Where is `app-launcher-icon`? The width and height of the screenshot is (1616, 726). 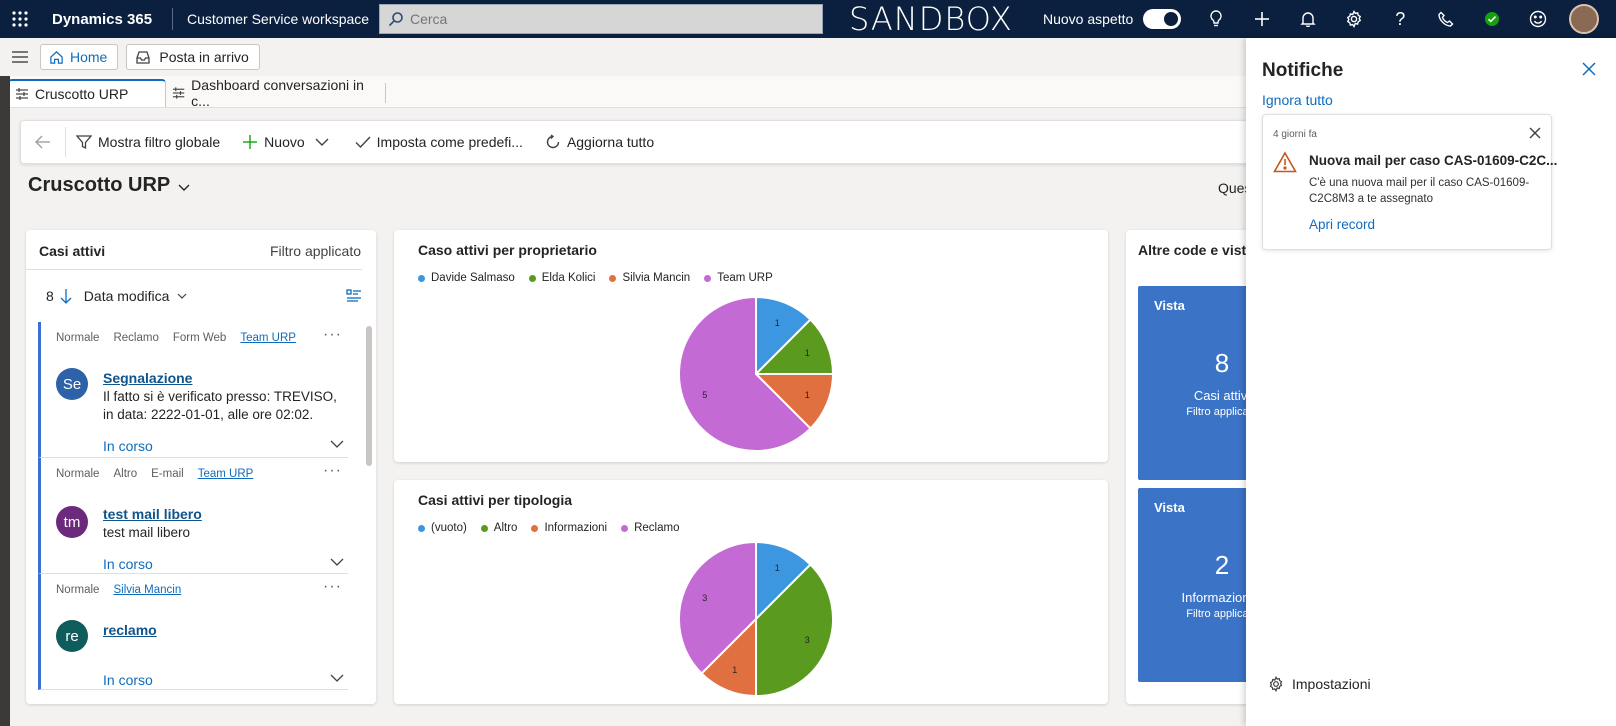
app-launcher-icon is located at coordinates (20, 19).